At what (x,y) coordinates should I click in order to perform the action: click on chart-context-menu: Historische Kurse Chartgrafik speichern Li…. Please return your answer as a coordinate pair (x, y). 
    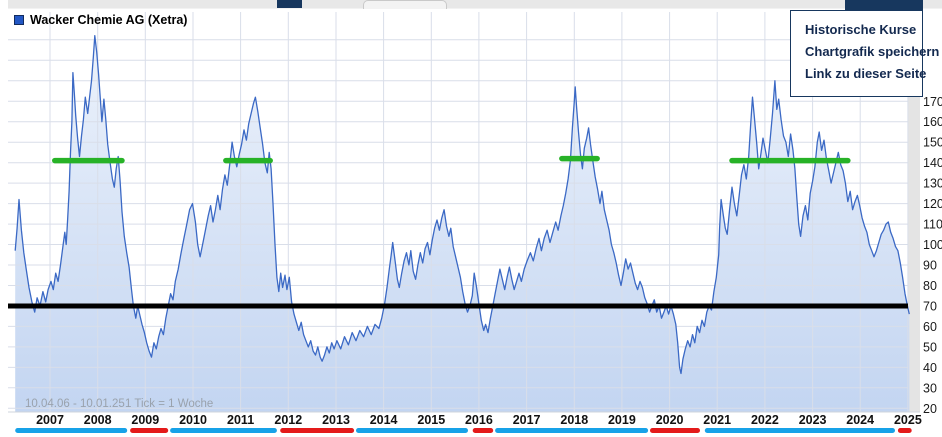
    Looking at the image, I should click on (865, 53).